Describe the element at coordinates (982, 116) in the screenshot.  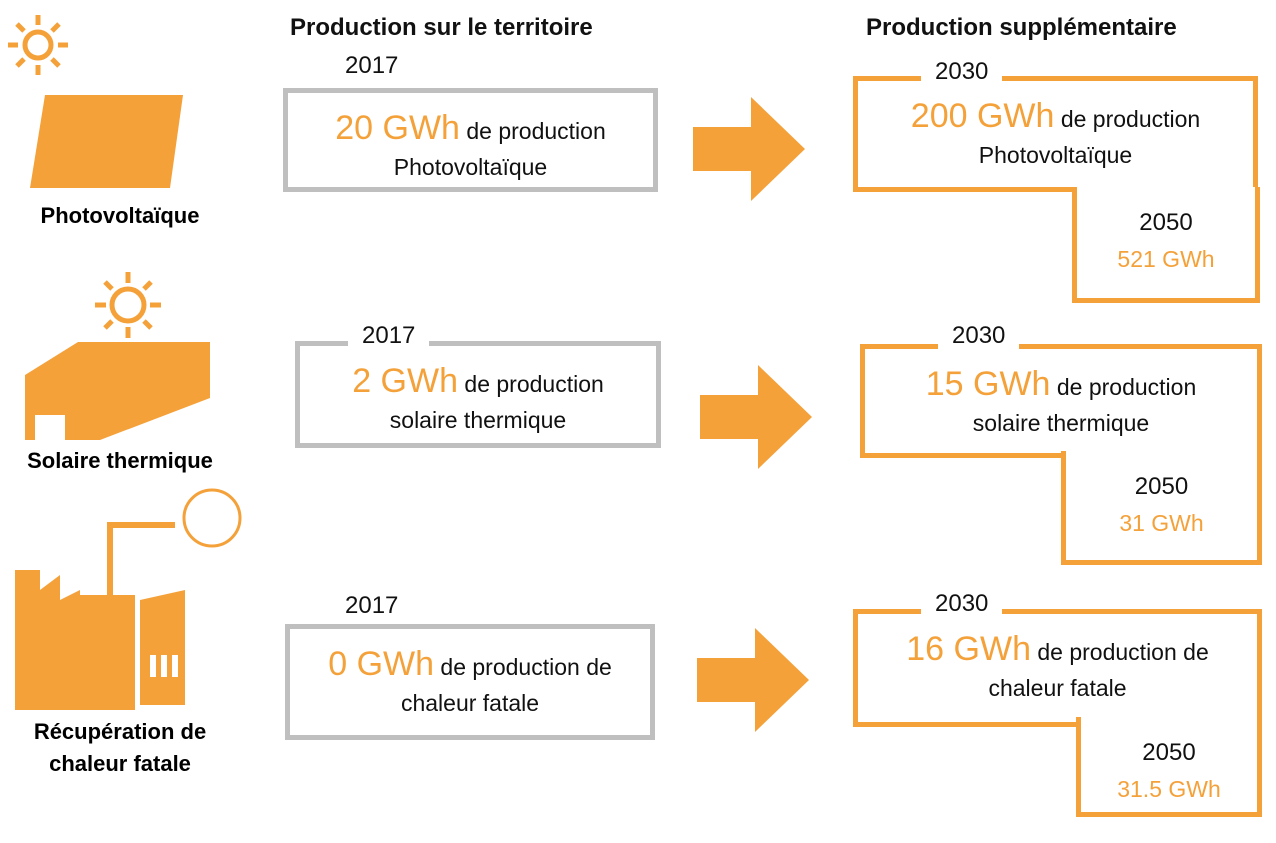
I see `amount: 200 GWh` at that location.